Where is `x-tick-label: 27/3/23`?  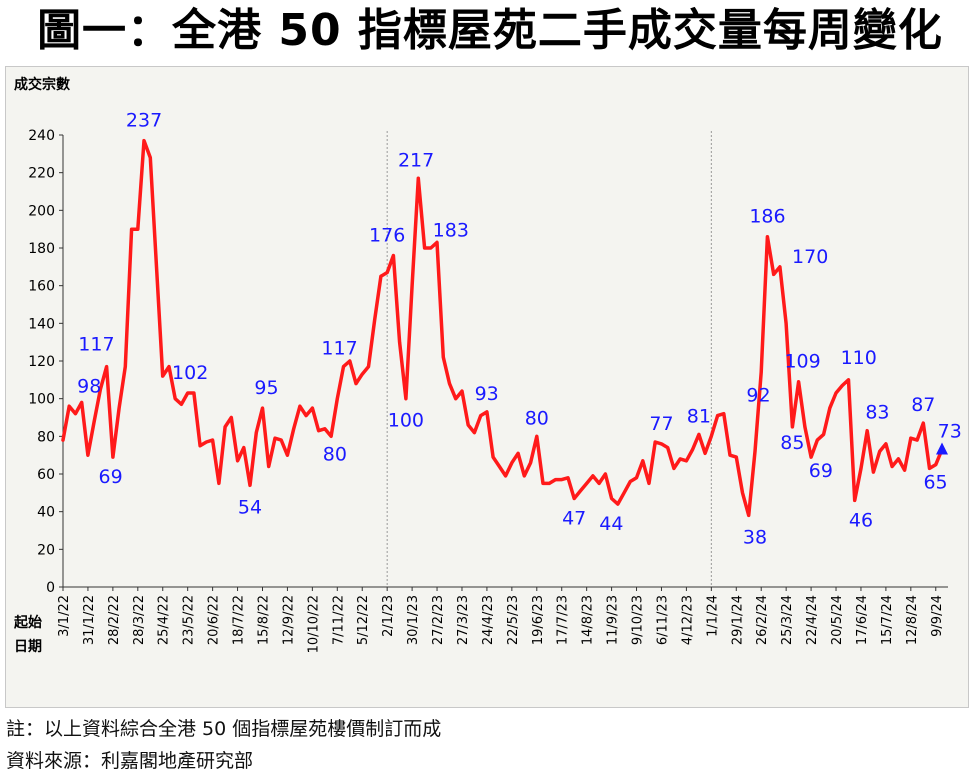 x-tick-label: 27/3/23 is located at coordinates (463, 620).